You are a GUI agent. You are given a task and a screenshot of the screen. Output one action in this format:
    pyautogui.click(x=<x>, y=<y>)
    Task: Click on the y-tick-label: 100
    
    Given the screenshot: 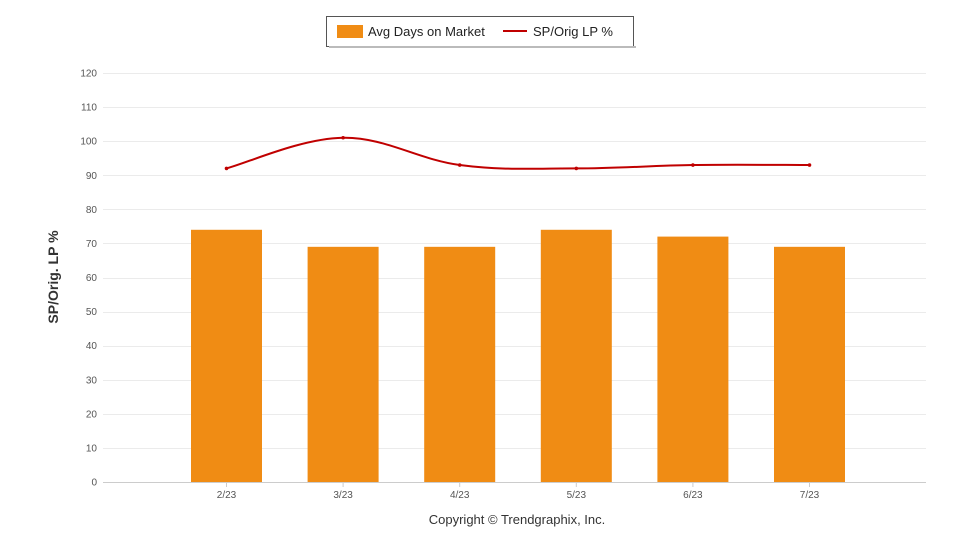 What is the action you would take?
    pyautogui.click(x=88, y=142)
    